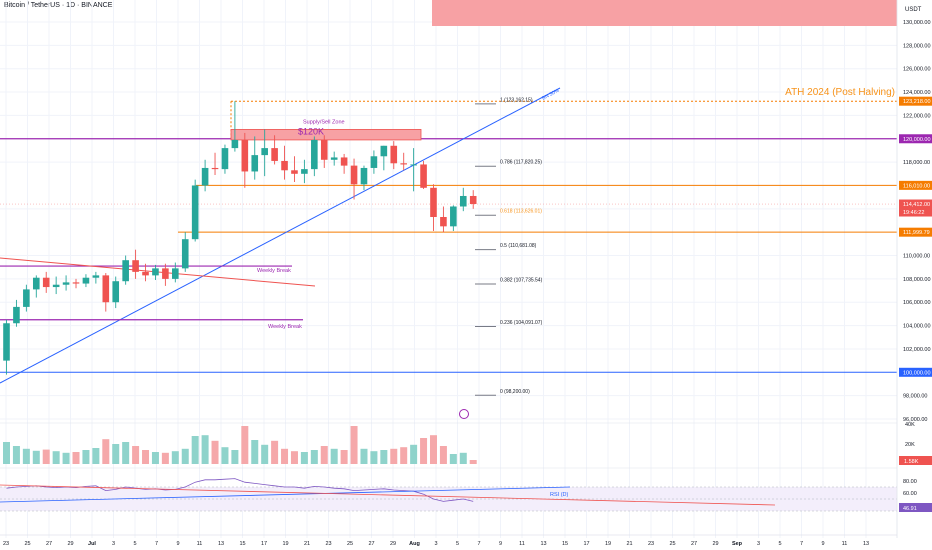  I want to click on event-marker-icon, so click(464, 414).